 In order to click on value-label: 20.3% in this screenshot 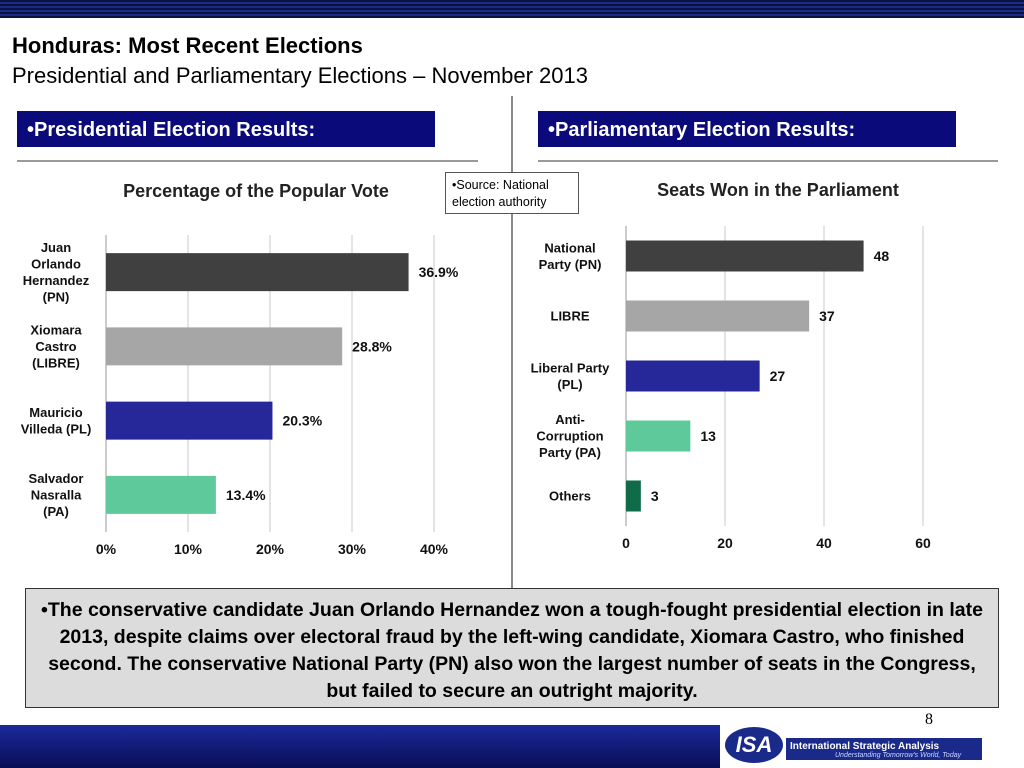, I will do `click(302, 421)`.